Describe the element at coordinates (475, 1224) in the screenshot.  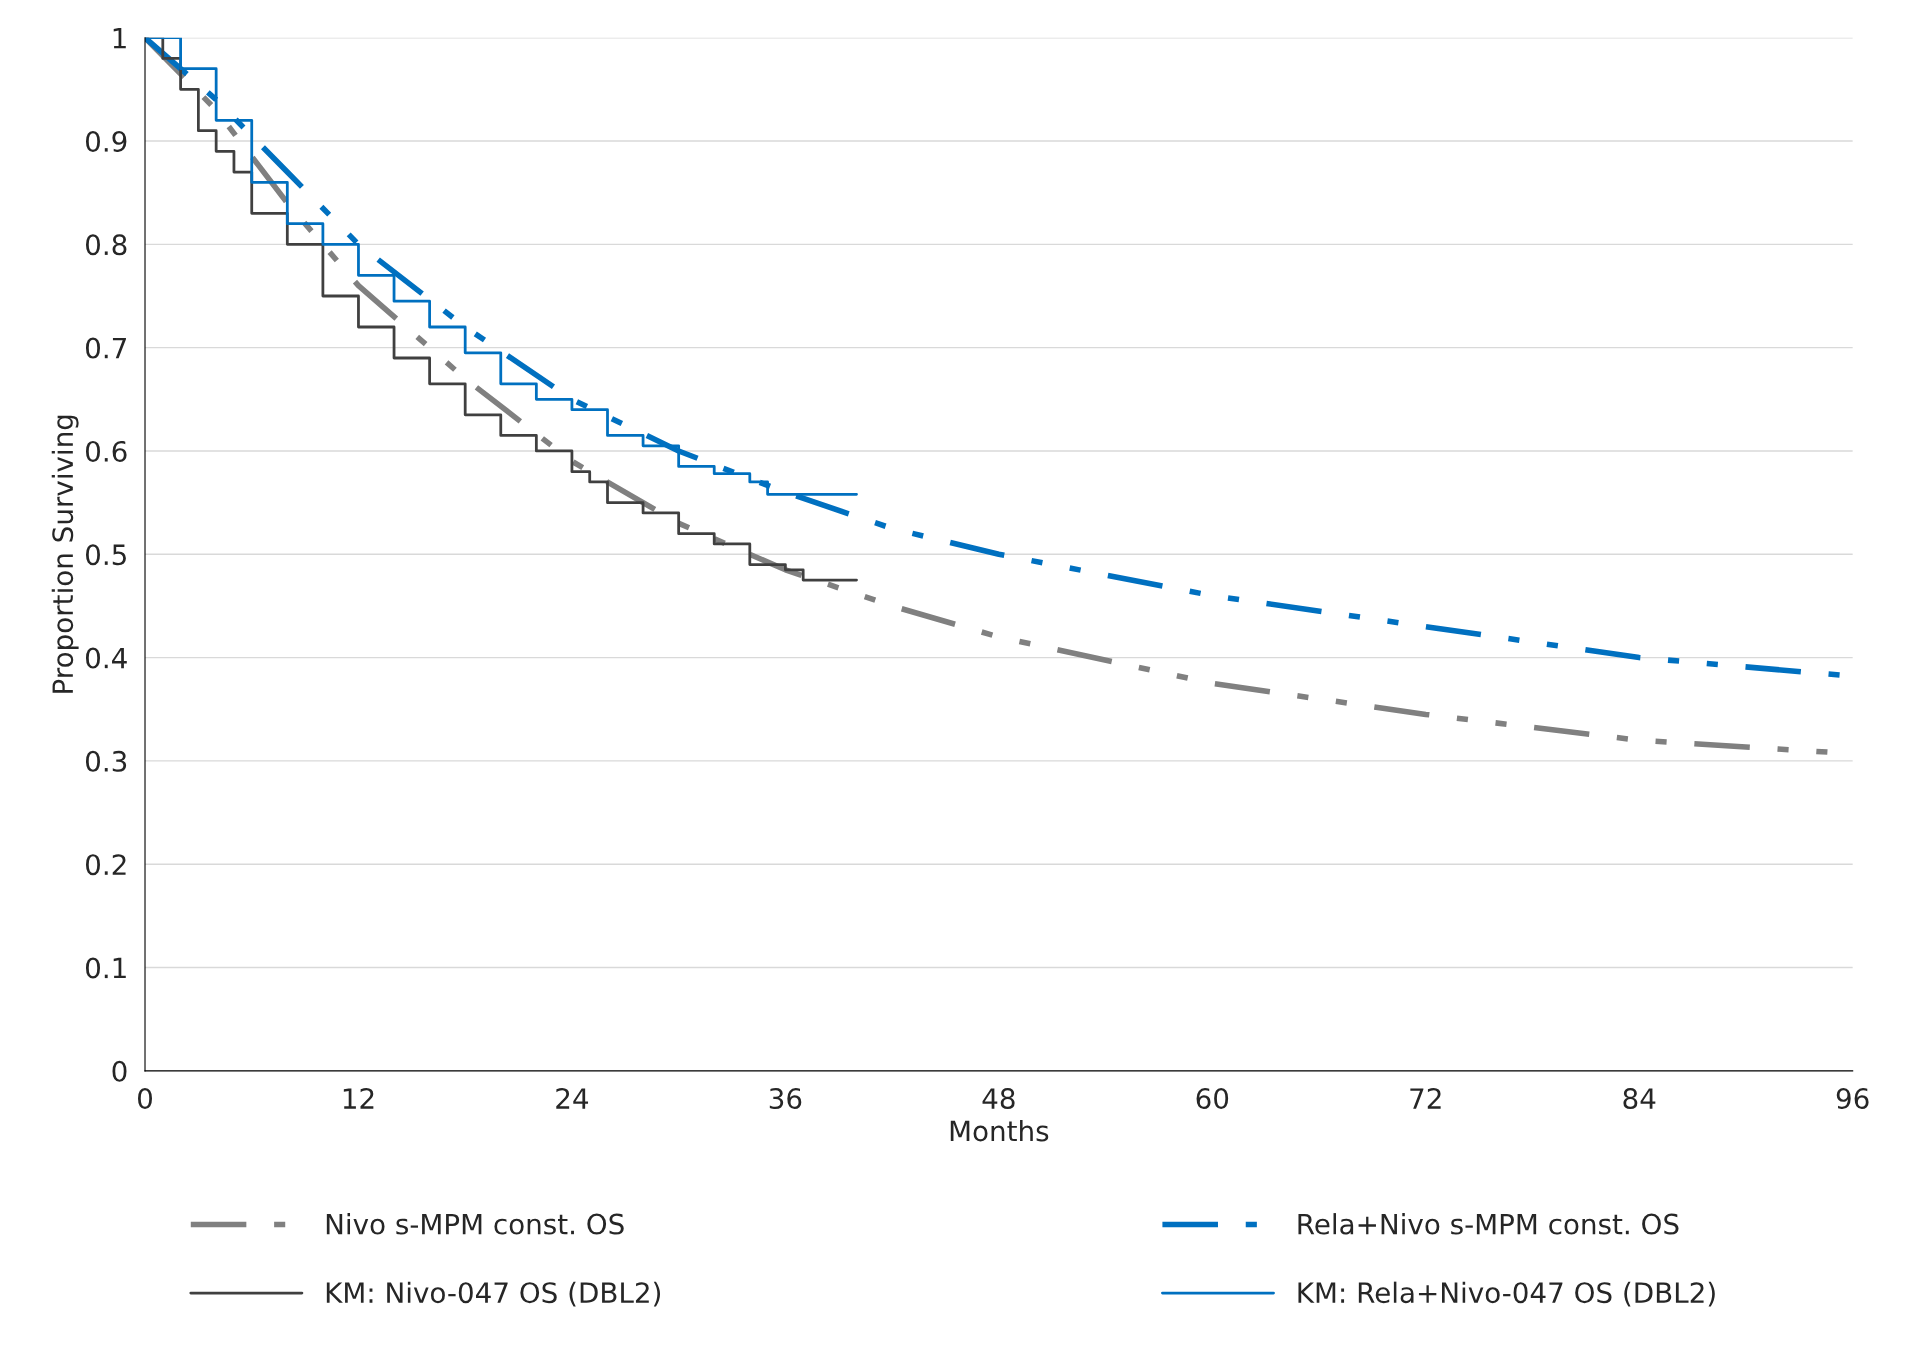
I see `legend-label: Nivo s-MPM const. OS` at that location.